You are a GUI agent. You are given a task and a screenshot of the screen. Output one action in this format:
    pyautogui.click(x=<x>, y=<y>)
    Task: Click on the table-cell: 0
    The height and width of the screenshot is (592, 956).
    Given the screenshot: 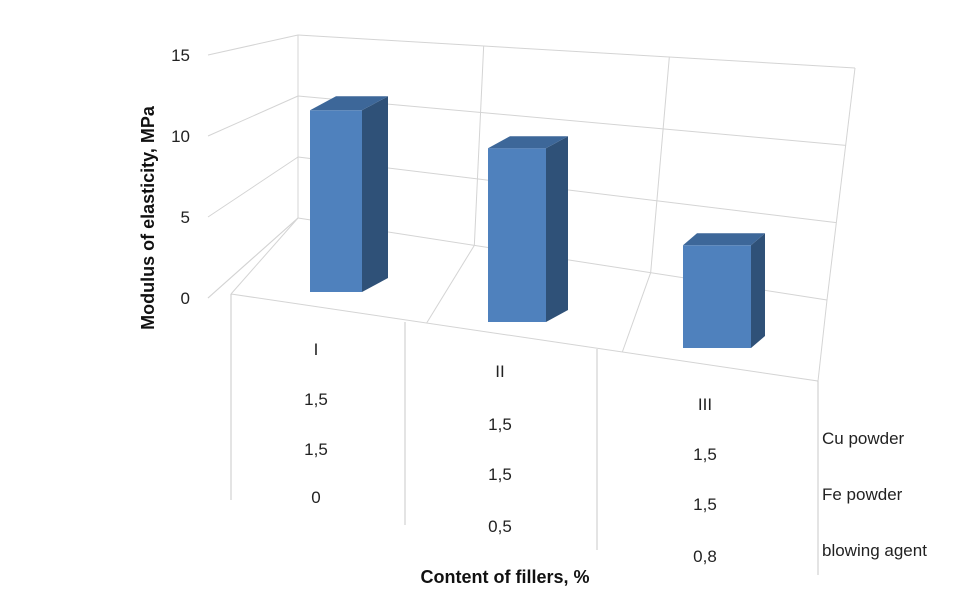 What is the action you would take?
    pyautogui.click(x=315, y=497)
    